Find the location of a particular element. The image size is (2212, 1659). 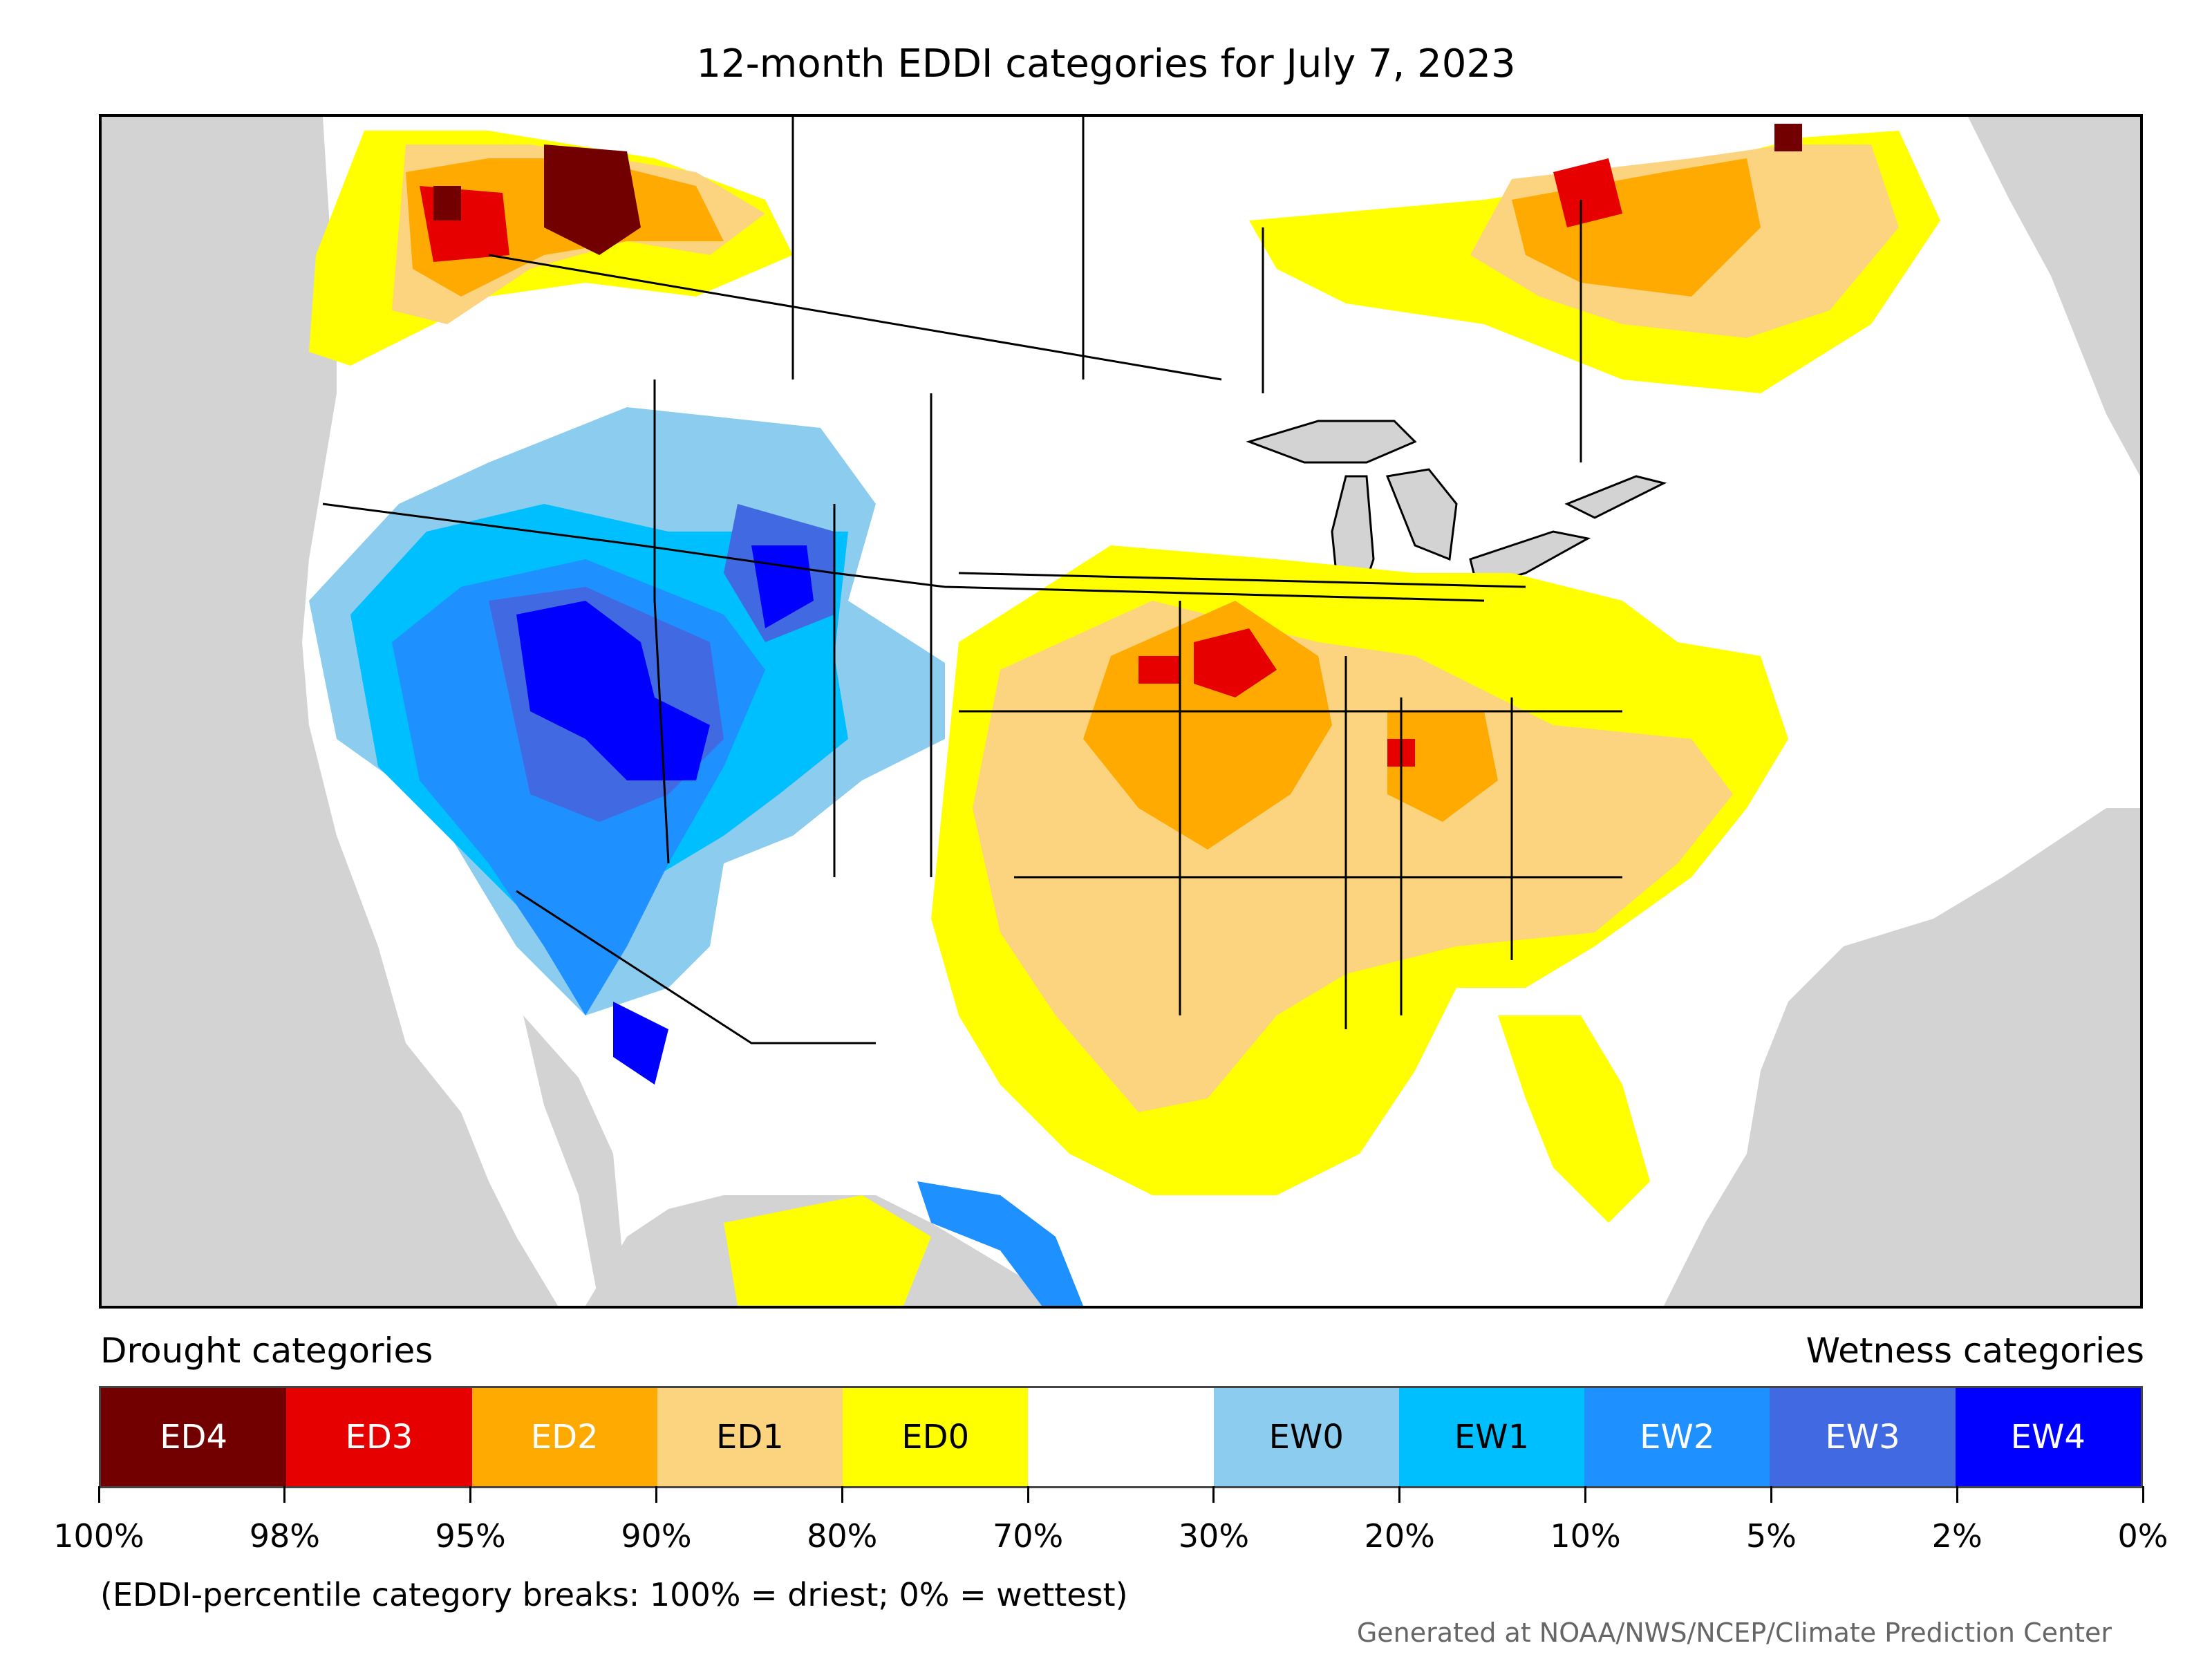

colorbar-tick-label: 80% is located at coordinates (842, 1536).